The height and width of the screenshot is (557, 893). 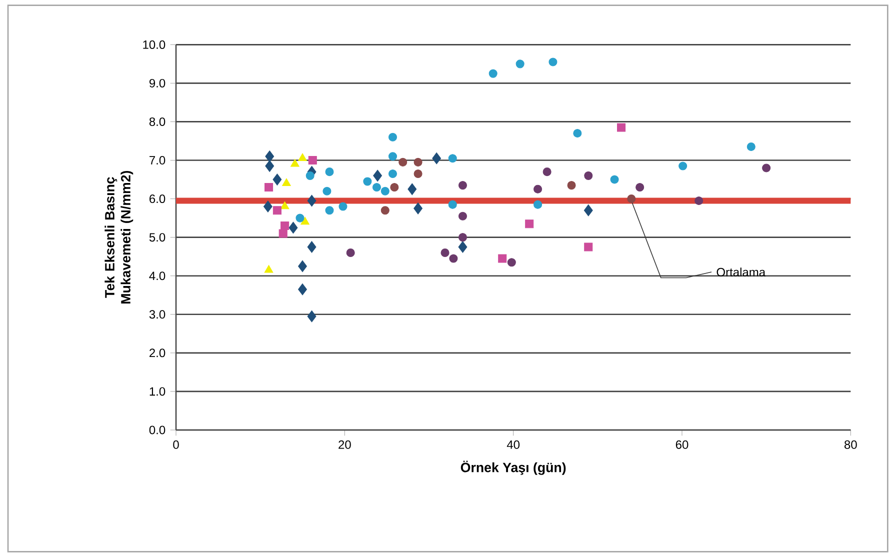 I want to click on x-axis-title: Örnek Yaşı (gün), so click(x=513, y=467).